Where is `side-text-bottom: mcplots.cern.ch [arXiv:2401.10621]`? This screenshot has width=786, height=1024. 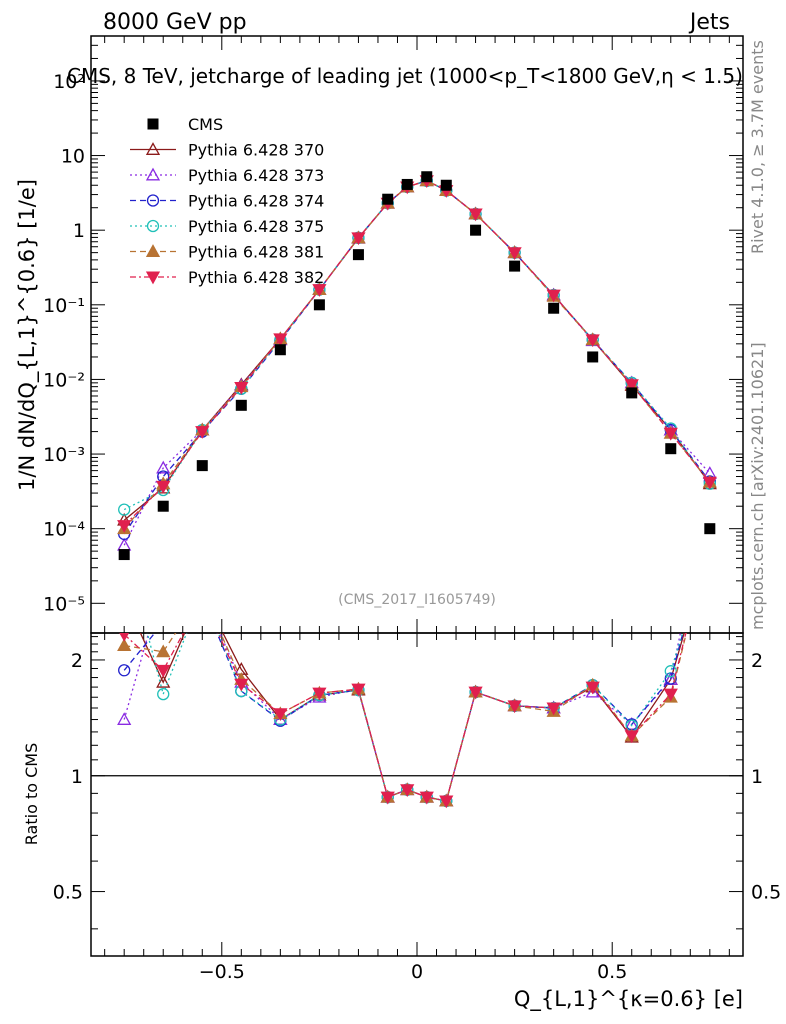 side-text-bottom: mcplots.cern.ch [arXiv:2401.10621] is located at coordinates (757, 486).